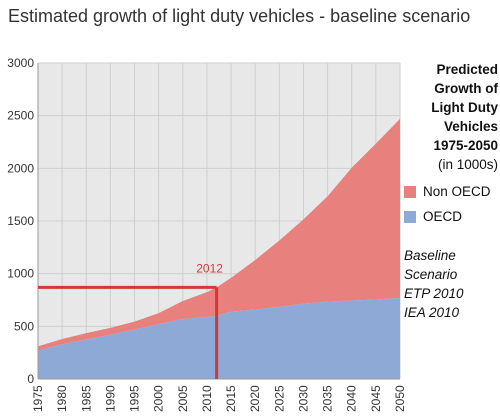 This screenshot has height=418, width=500. What do you see at coordinates (159, 398) in the screenshot?
I see `x-tick-label: 2000` at bounding box center [159, 398].